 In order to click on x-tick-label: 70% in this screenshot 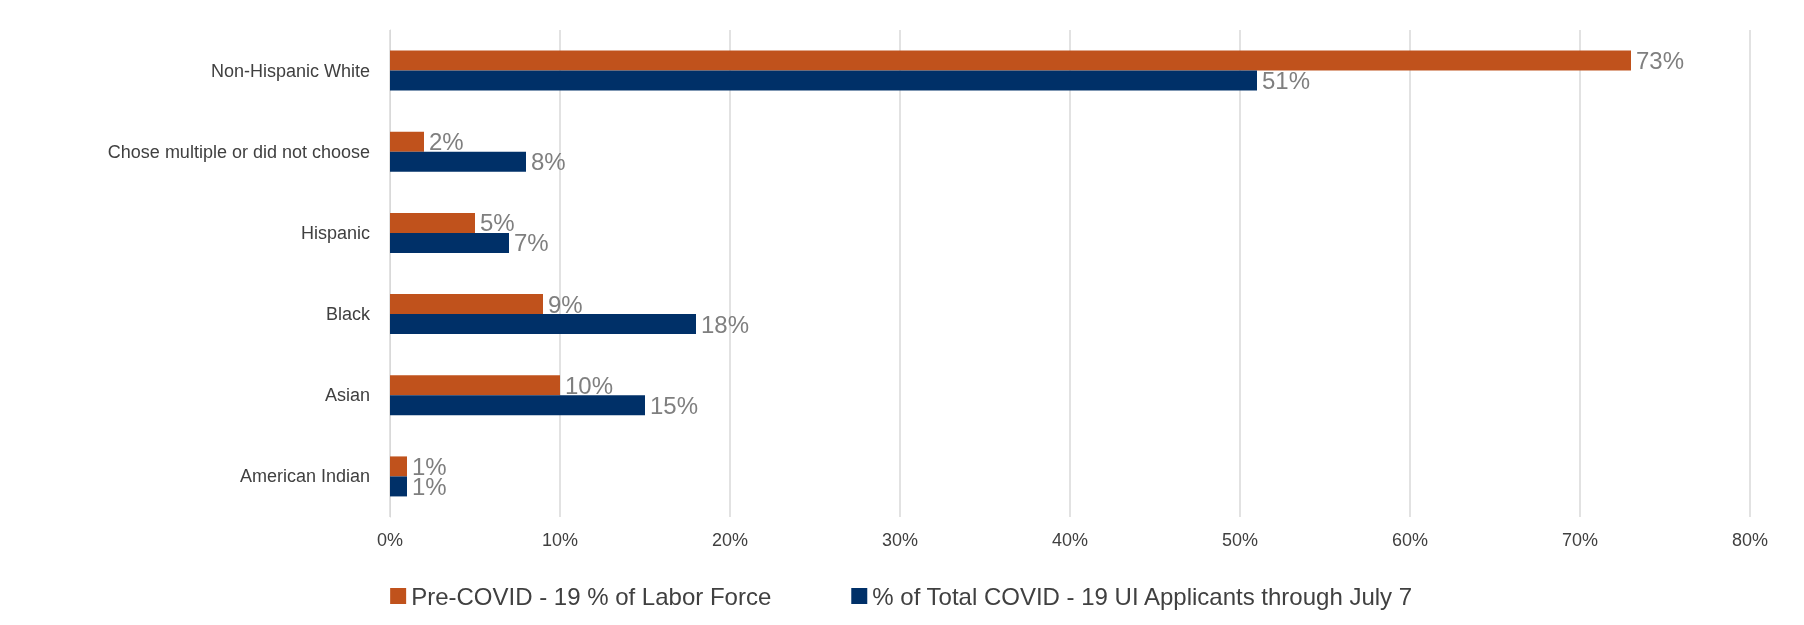, I will do `click(1580, 540)`.